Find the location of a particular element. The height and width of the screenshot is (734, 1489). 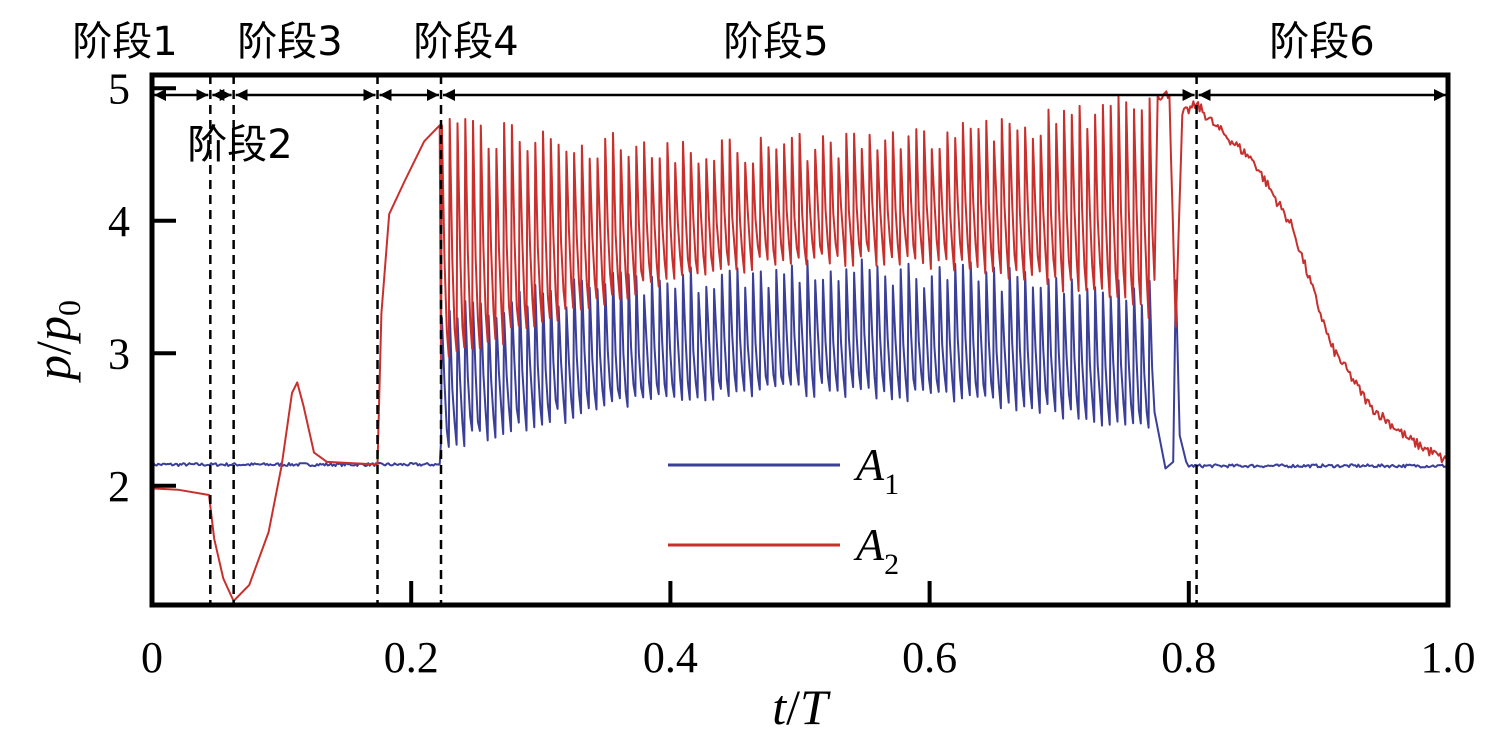

stage-label: 阶段6 is located at coordinates (1321, 42).